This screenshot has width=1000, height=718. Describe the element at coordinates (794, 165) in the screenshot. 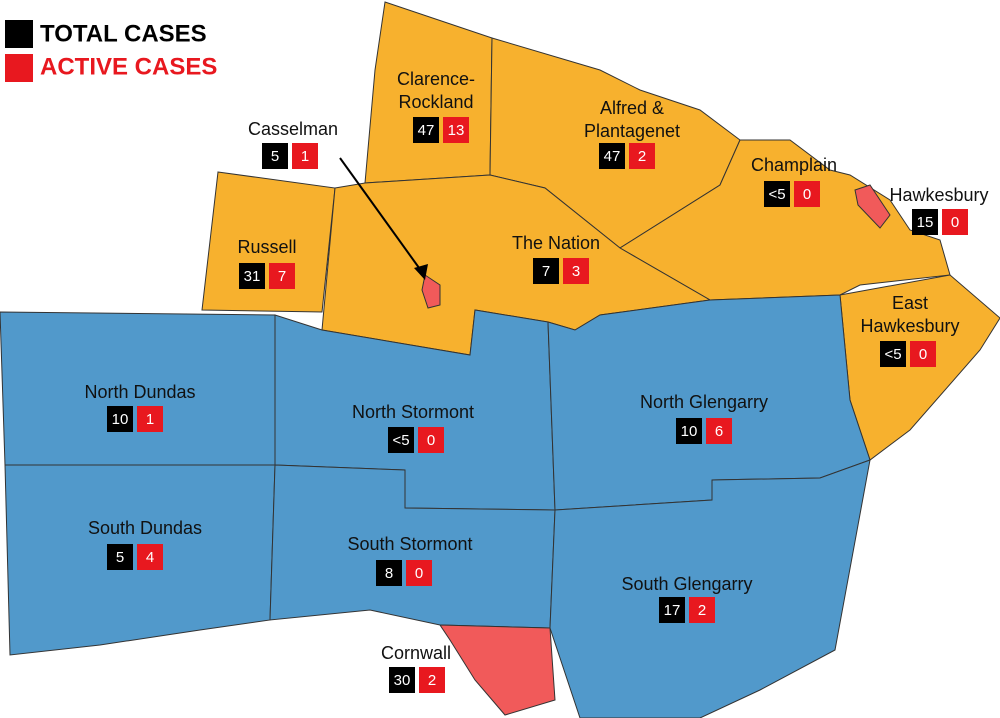

I see `region-name: Champlain` at that location.